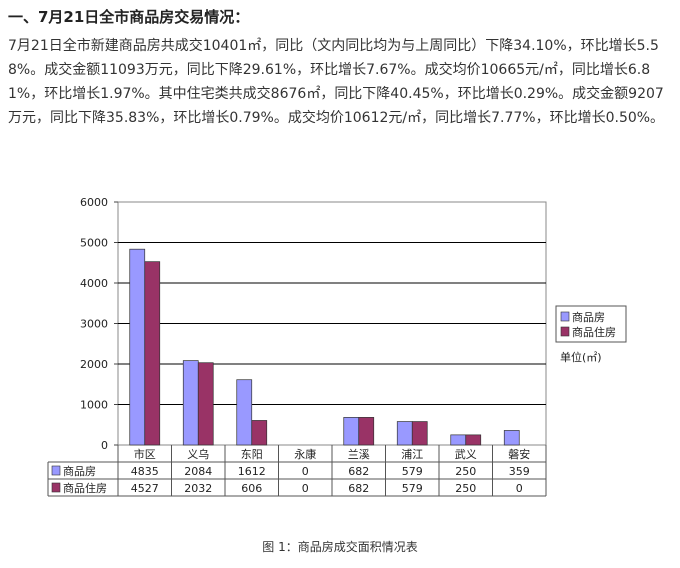 The image size is (680, 568). Describe the element at coordinates (466, 454) in the screenshot. I see `x-category-label: 武义` at that location.